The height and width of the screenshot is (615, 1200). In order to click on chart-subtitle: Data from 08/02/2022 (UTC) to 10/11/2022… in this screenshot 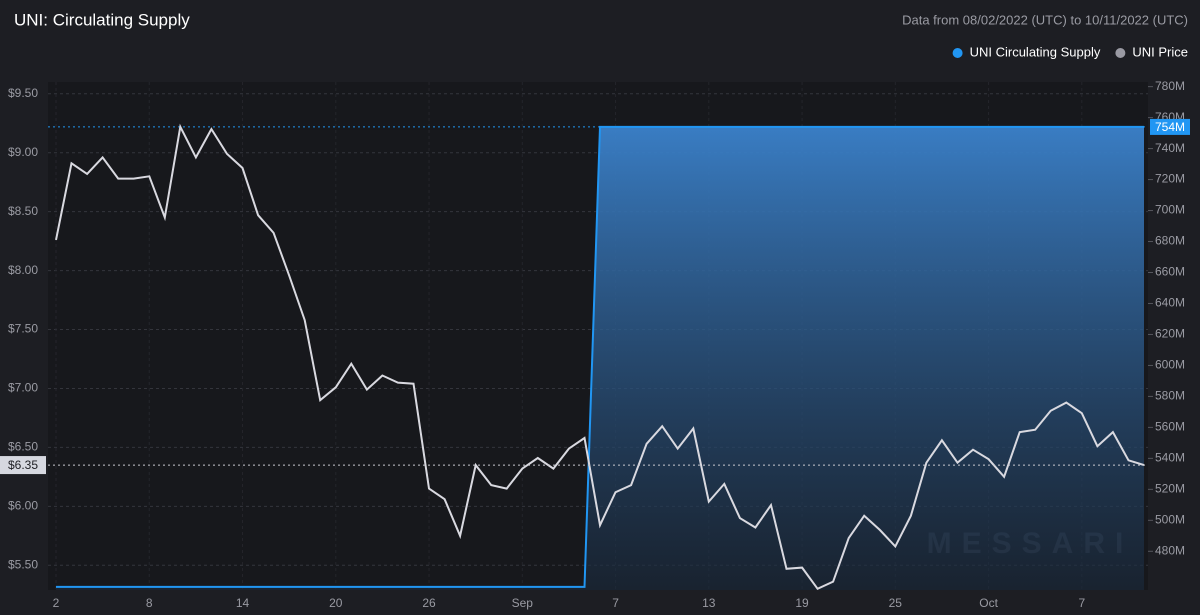, I will do `click(1045, 19)`.